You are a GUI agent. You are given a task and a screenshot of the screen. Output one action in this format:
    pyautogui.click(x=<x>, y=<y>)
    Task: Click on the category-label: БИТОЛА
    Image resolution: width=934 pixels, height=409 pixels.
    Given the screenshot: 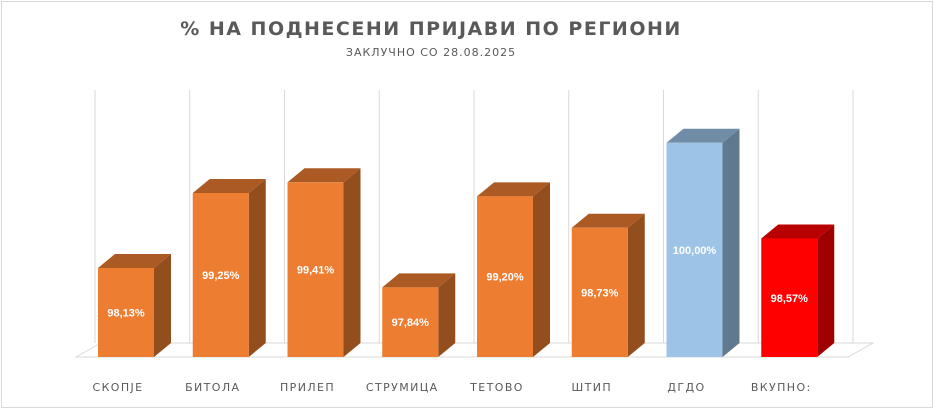 What is the action you would take?
    pyautogui.click(x=212, y=387)
    